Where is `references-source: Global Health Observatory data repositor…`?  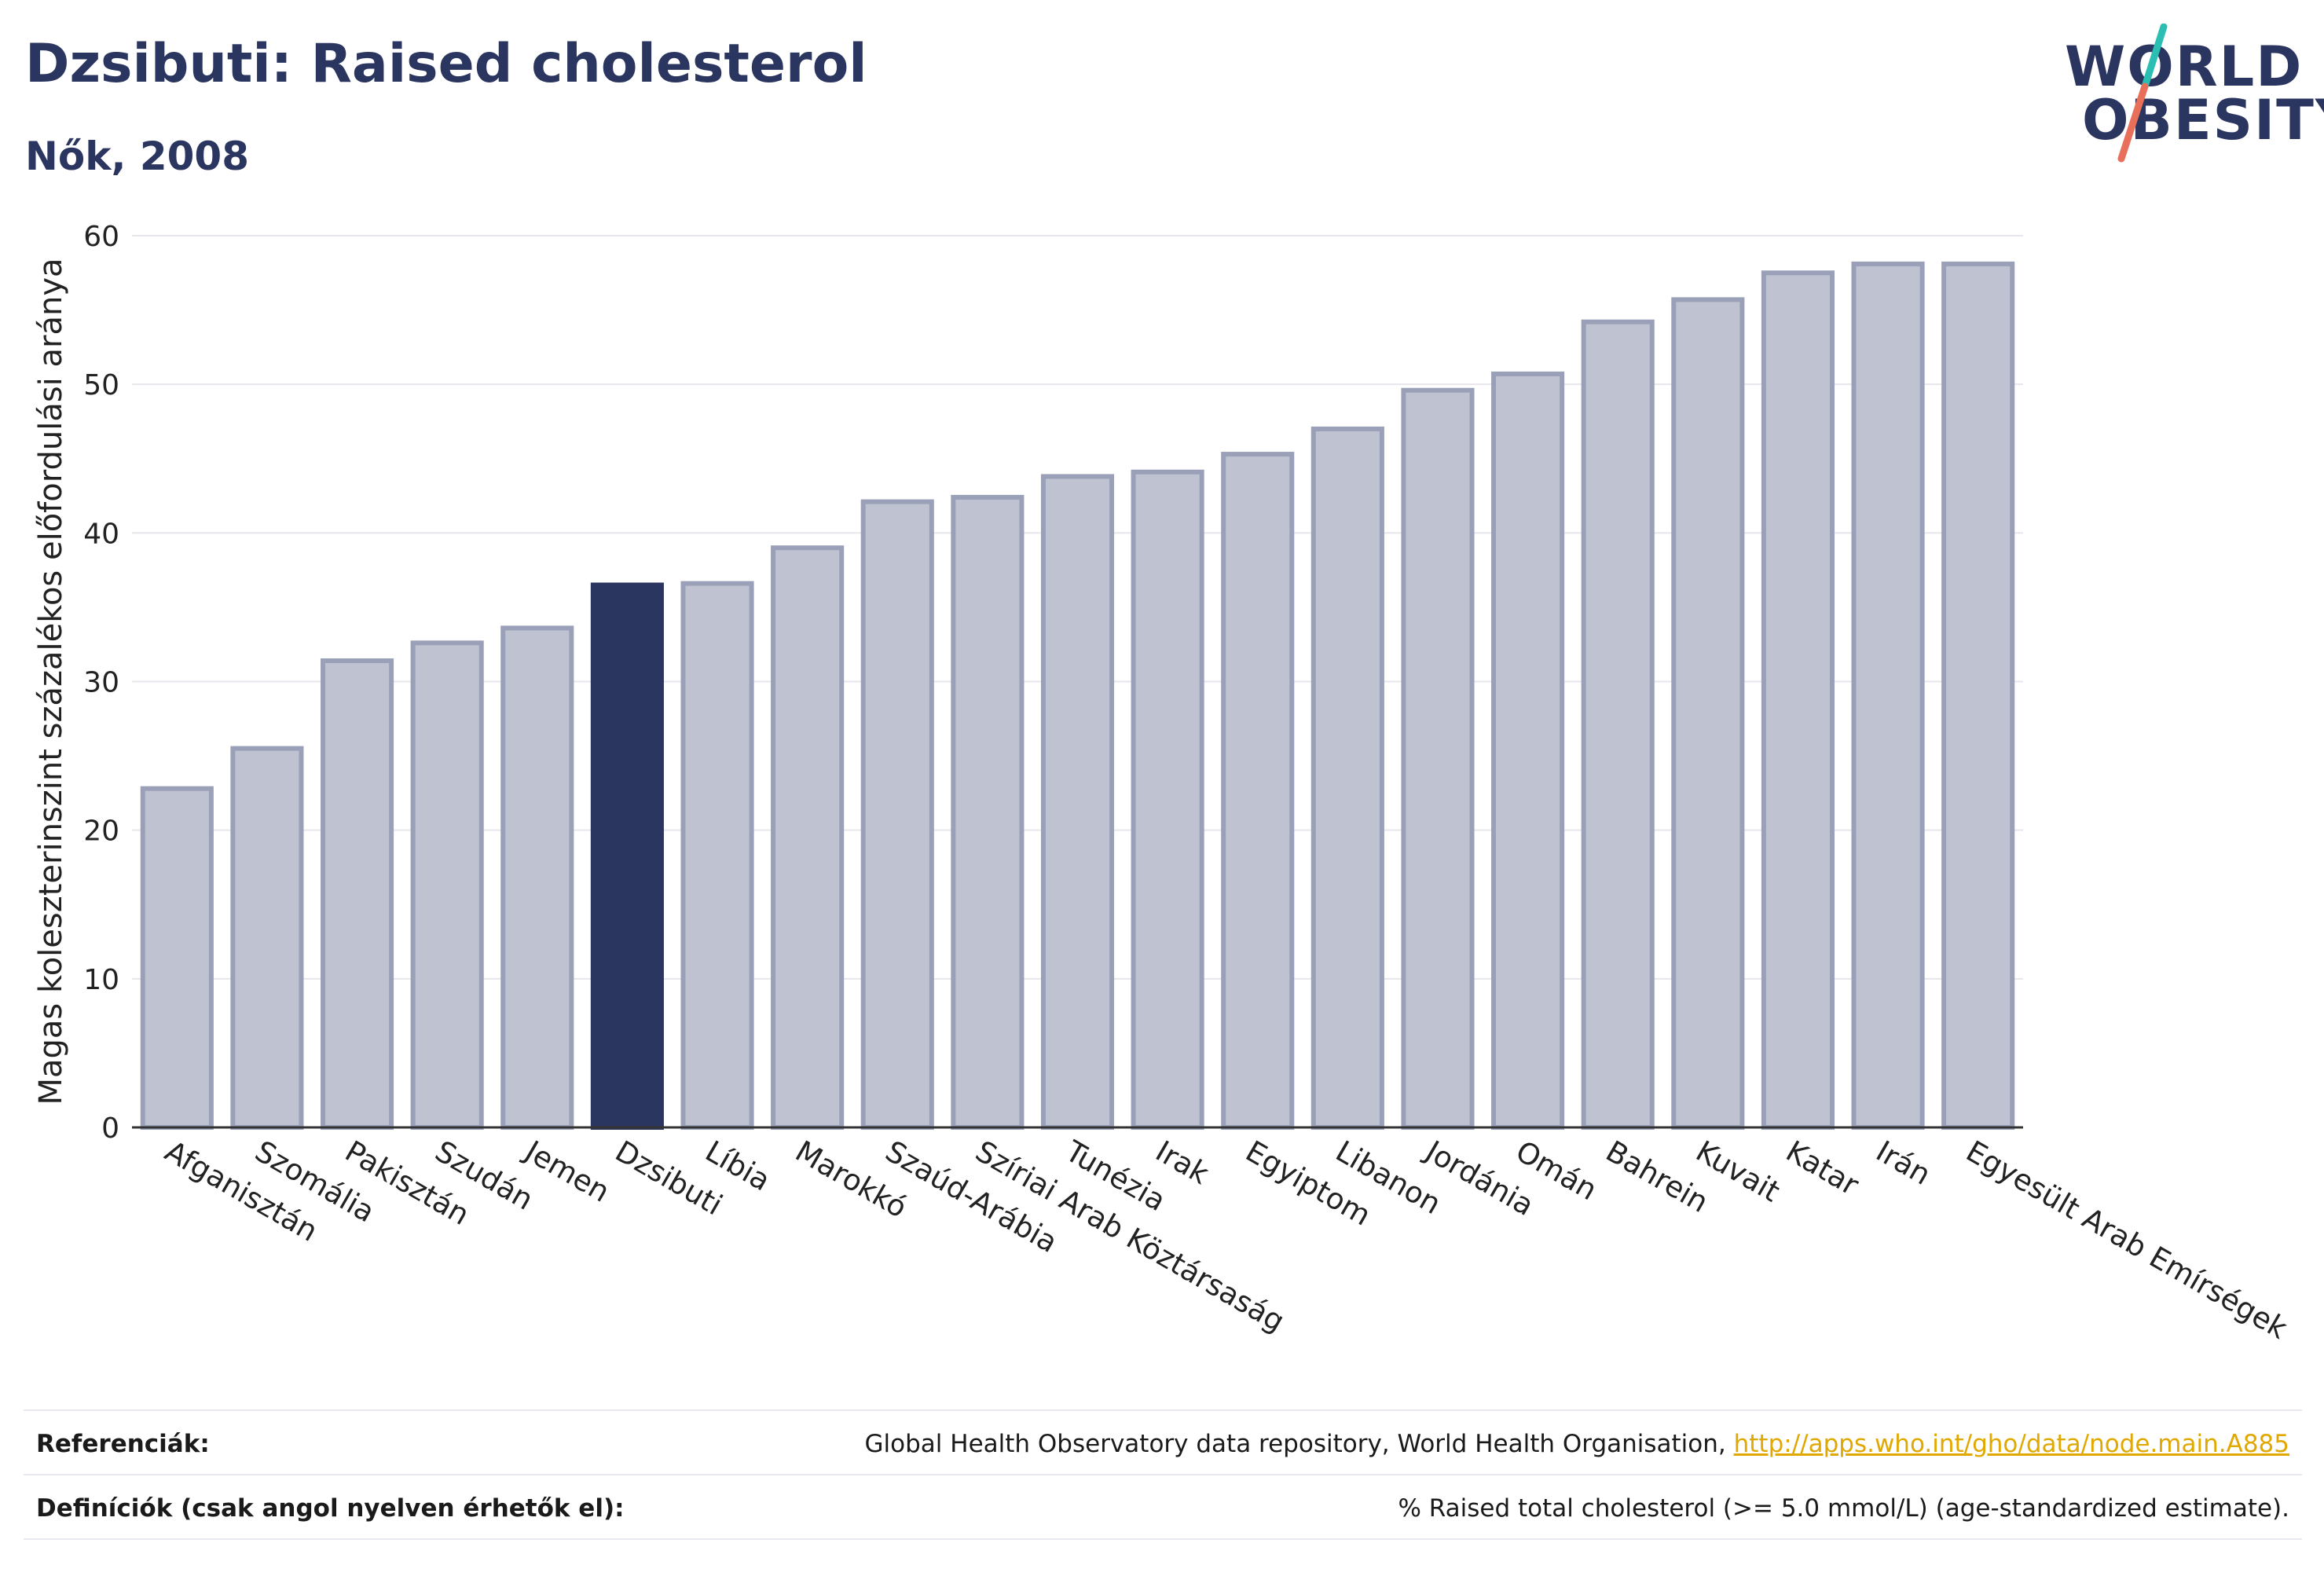 references-source: Global Health Observatory data repositor… is located at coordinates (1295, 1444).